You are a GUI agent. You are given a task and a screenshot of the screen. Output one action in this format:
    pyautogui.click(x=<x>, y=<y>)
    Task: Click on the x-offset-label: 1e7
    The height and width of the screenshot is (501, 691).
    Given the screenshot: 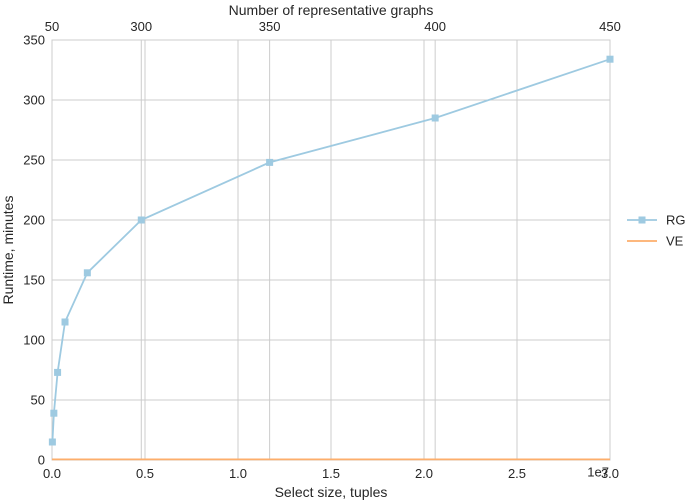 What is the action you would take?
    pyautogui.click(x=598, y=472)
    